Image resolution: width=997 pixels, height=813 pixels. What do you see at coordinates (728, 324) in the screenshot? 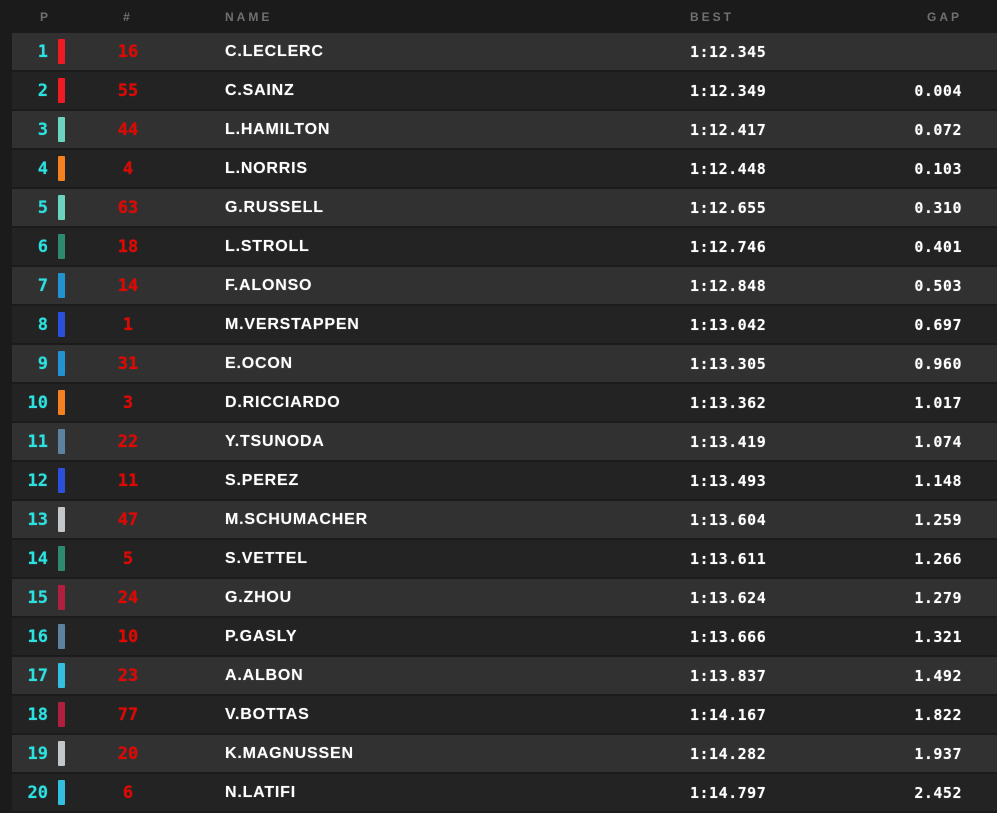
I see `best-time-cell: 1:13.042` at bounding box center [728, 324].